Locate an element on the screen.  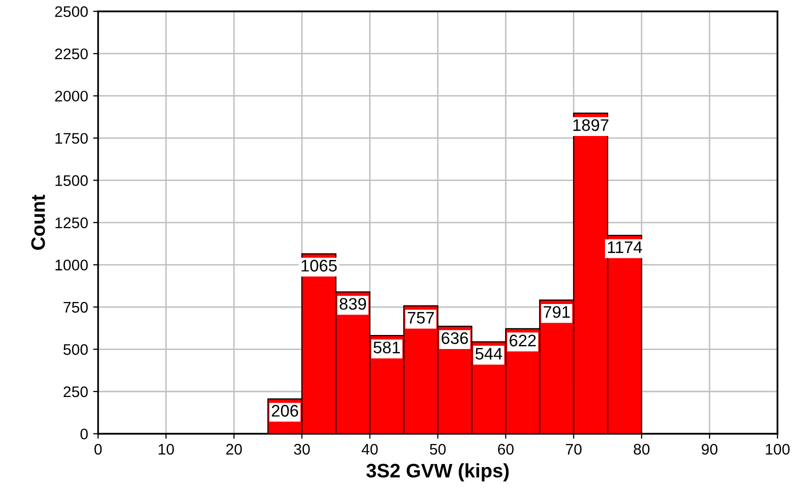
x-tick-label: 10 is located at coordinates (166, 449).